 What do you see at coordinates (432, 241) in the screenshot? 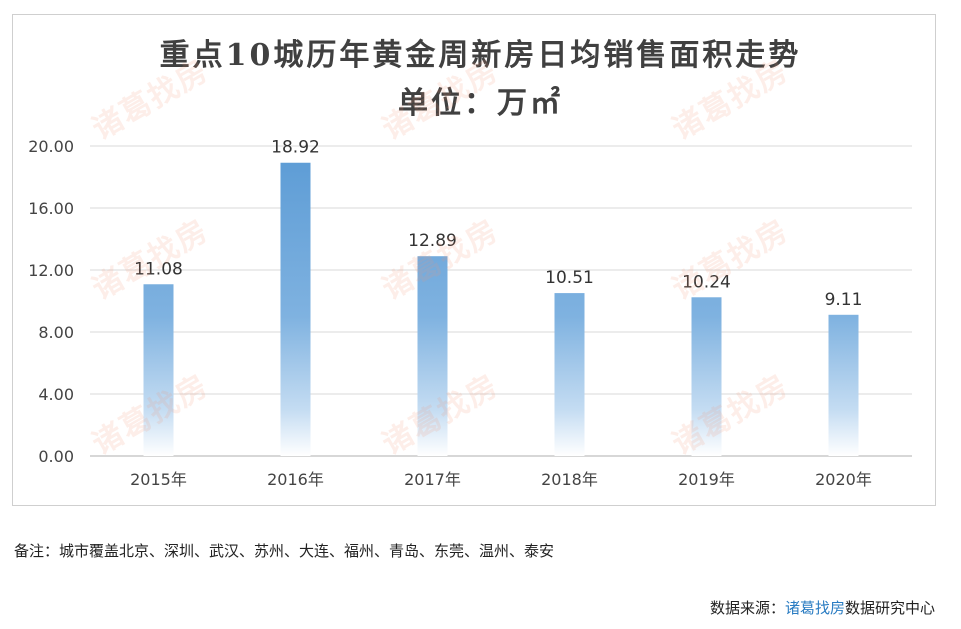
I see `data-label: 12.89` at bounding box center [432, 241].